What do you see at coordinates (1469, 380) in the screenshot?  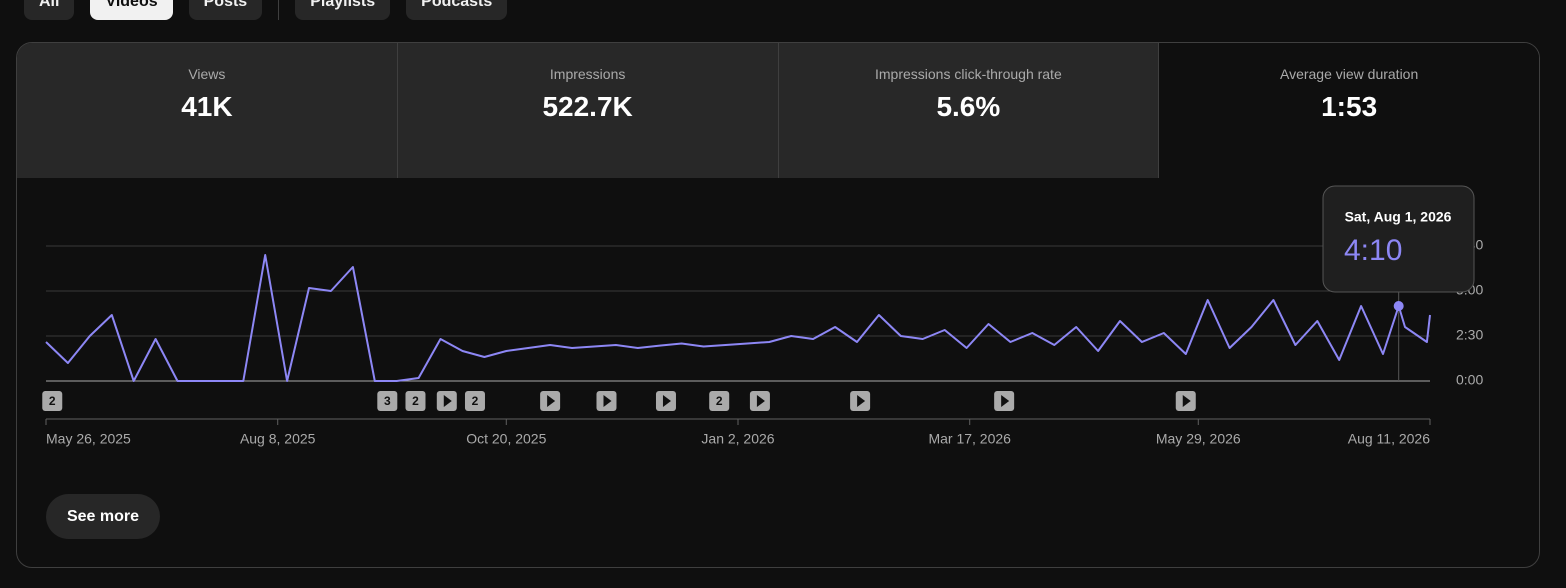 I see `y-tick-label: 0:00` at bounding box center [1469, 380].